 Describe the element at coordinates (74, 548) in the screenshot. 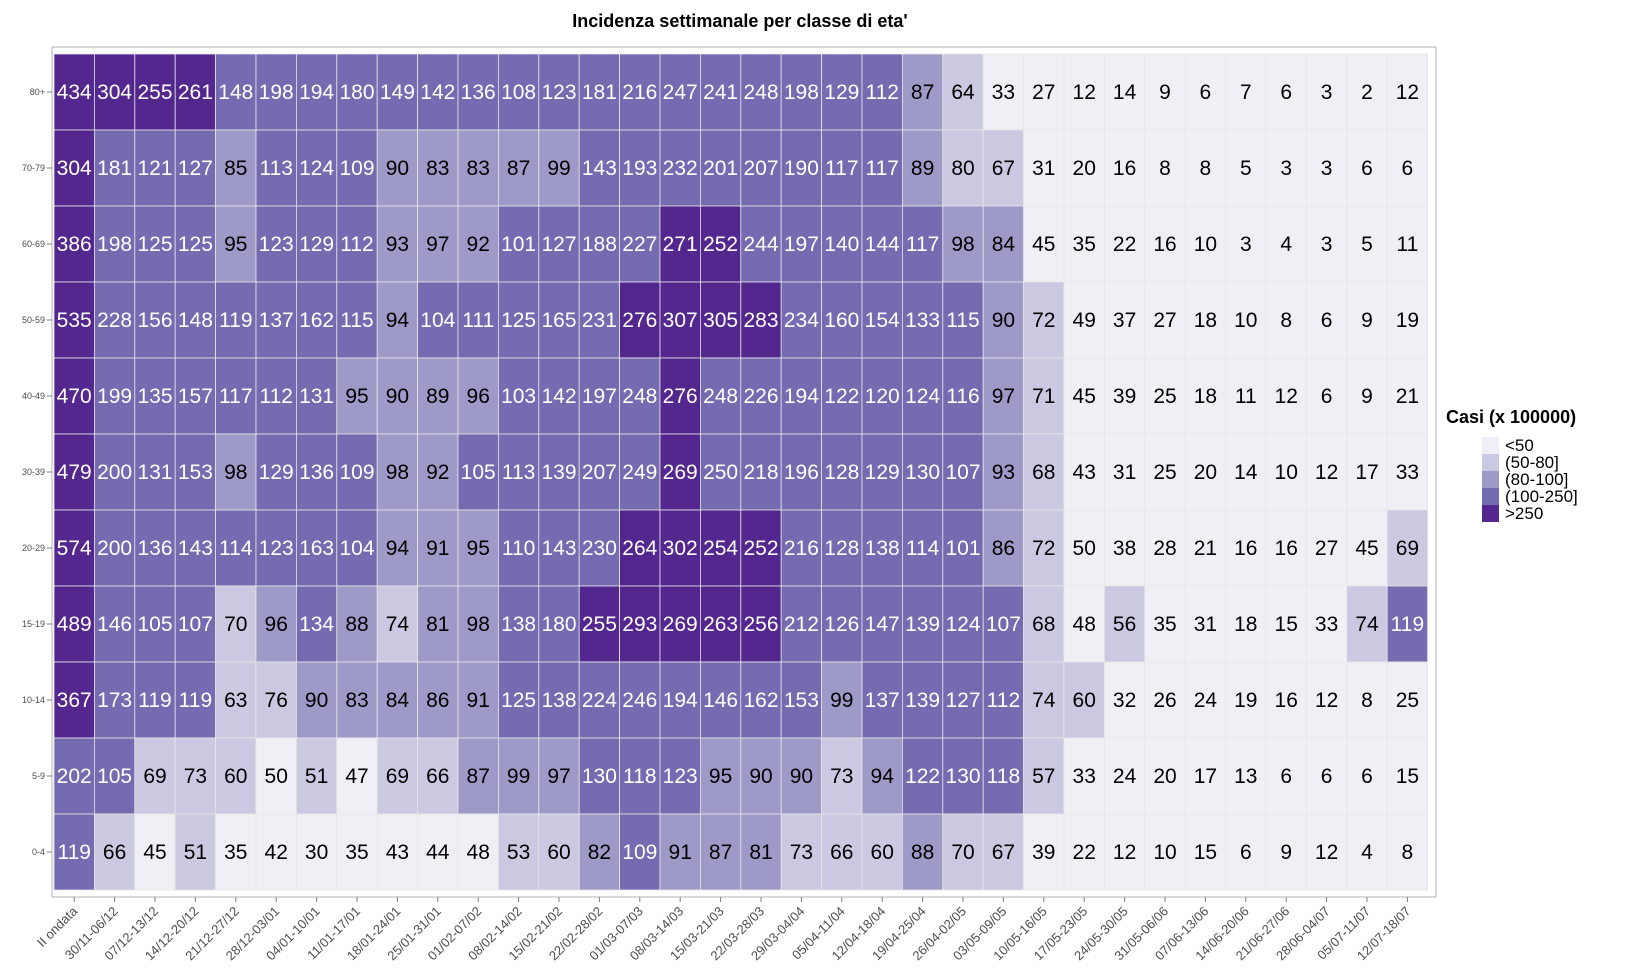

I see `cell-value: 574` at that location.